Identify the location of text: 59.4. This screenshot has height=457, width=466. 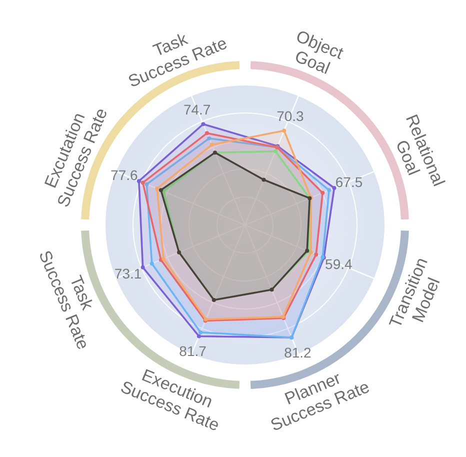
(339, 264).